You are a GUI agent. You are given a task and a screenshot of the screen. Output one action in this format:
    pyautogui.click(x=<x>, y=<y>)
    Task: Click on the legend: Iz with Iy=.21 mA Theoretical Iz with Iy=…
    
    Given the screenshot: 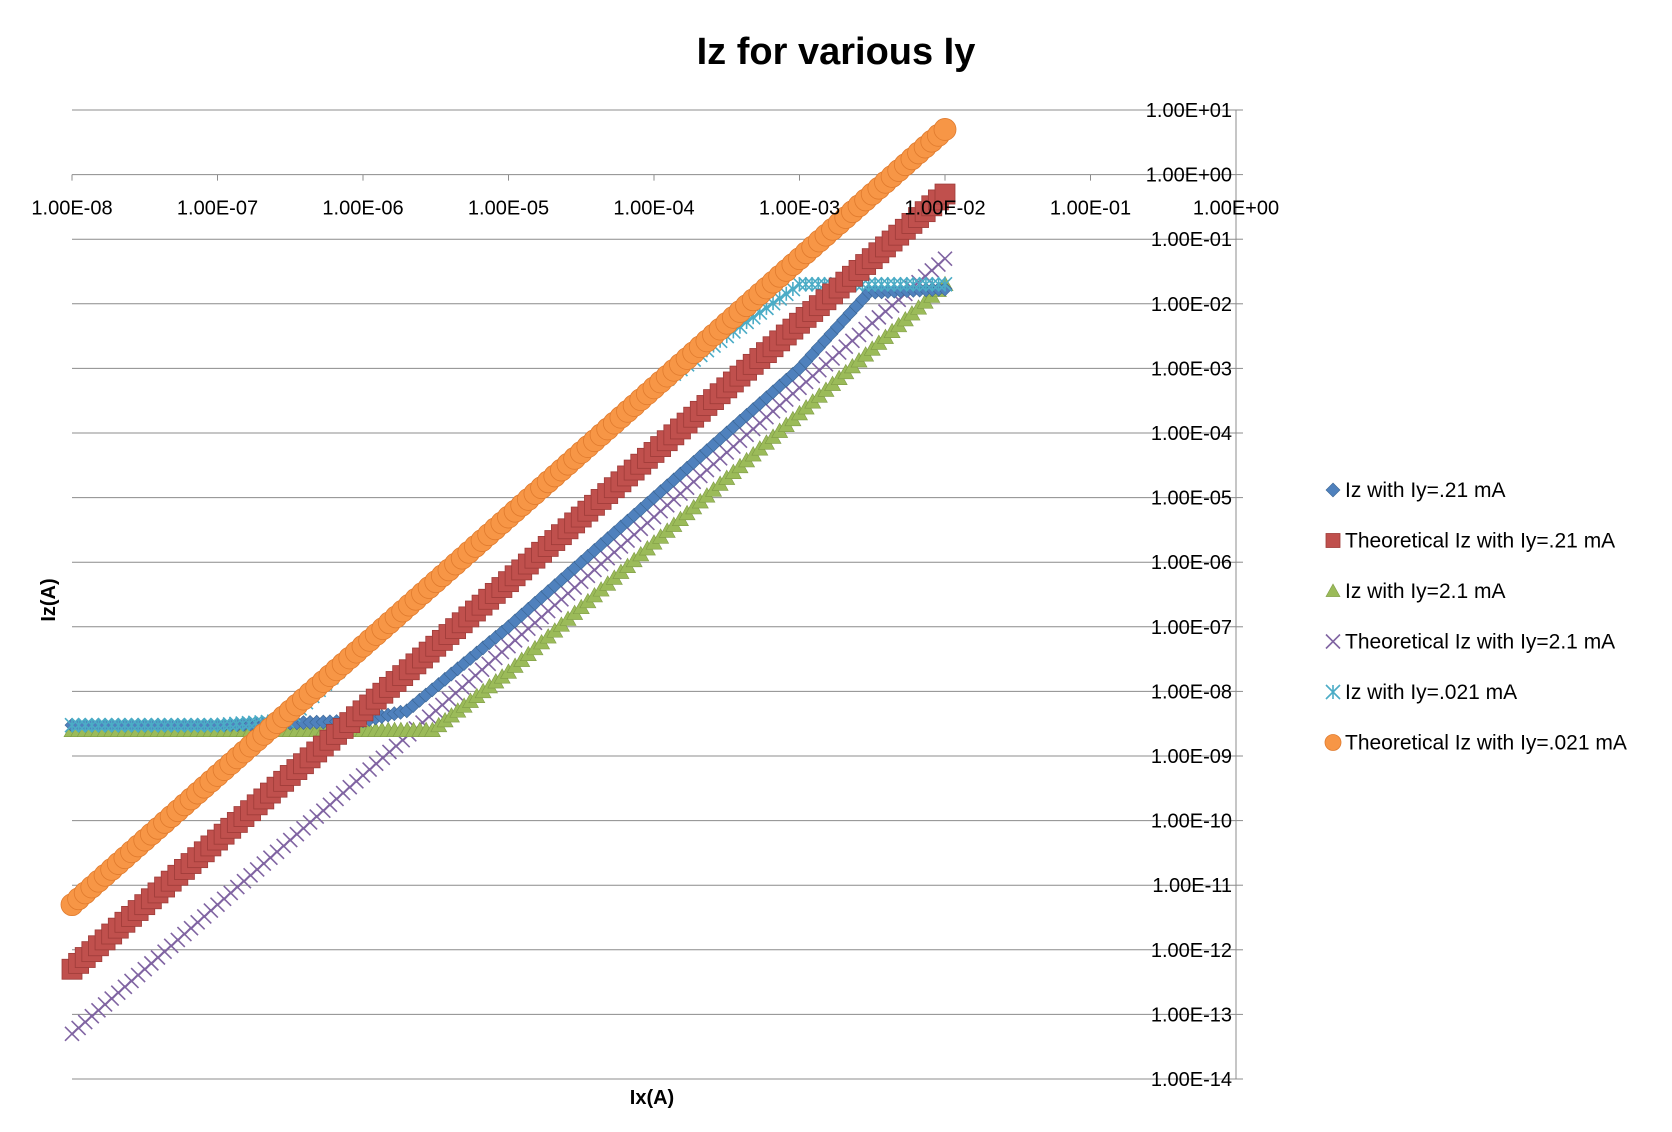 What is the action you would take?
    pyautogui.click(x=1475, y=617)
    